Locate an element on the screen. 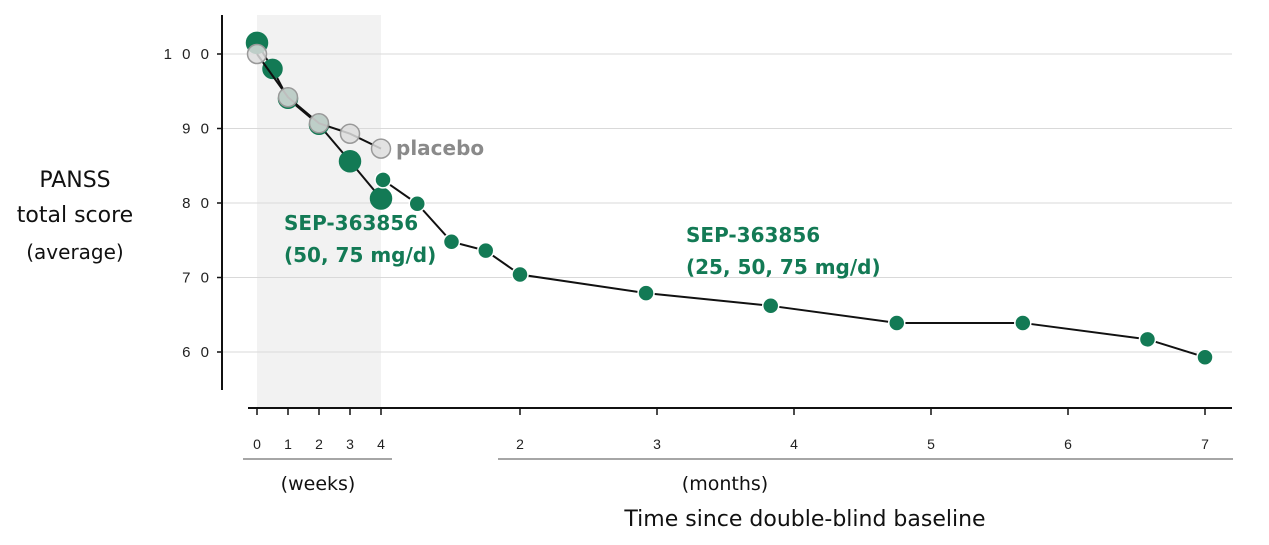  y-tick-label-90: 9 0 is located at coordinates (197, 129).